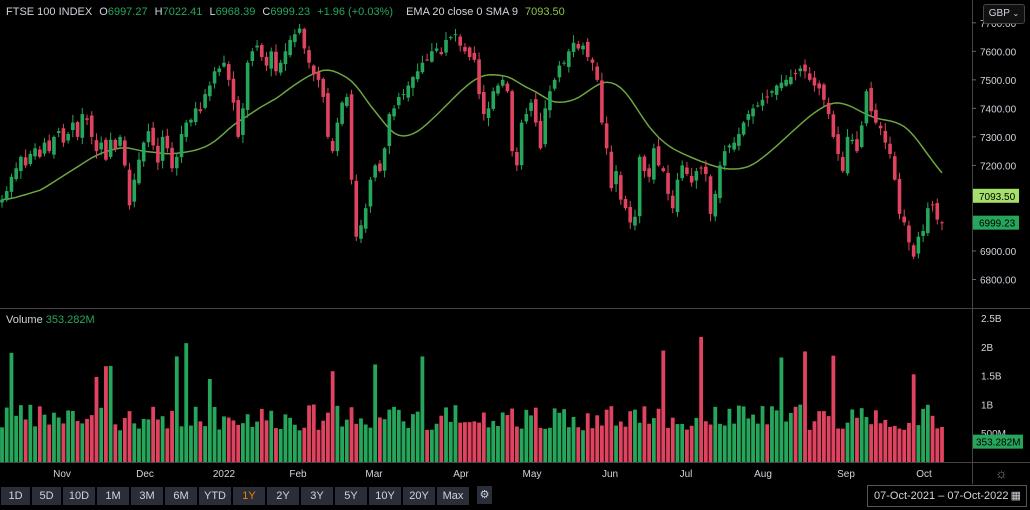  I want to click on open-value: 6997.27, so click(127, 12).